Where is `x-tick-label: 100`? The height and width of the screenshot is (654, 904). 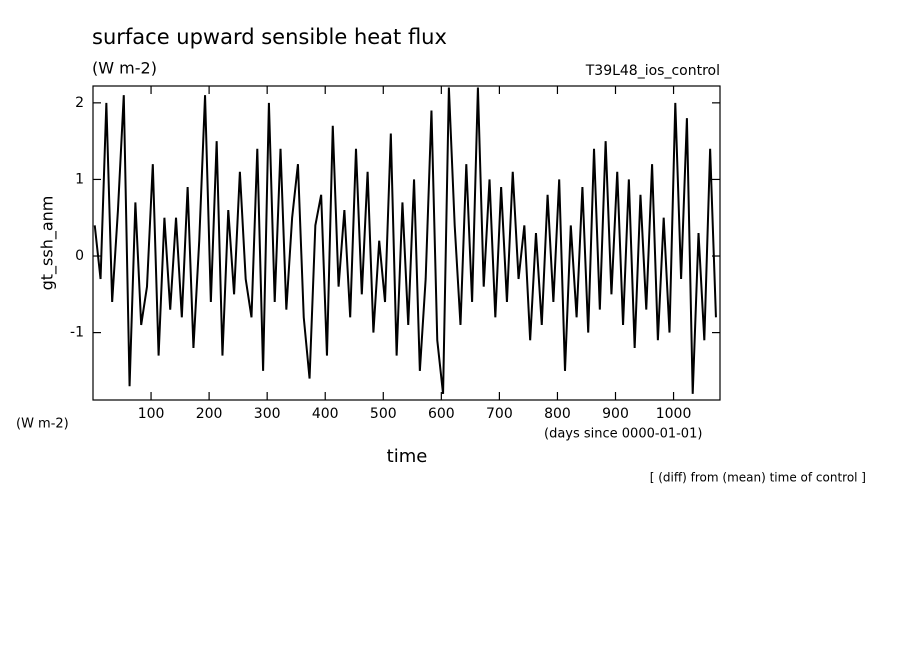 x-tick-label: 100 is located at coordinates (151, 414).